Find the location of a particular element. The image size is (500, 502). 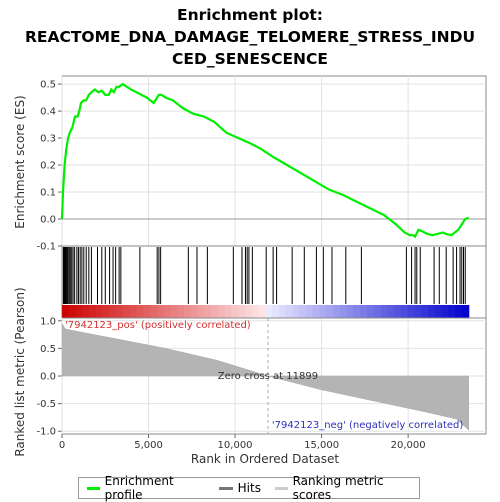

x-tick-label: 0 is located at coordinates (62, 445).